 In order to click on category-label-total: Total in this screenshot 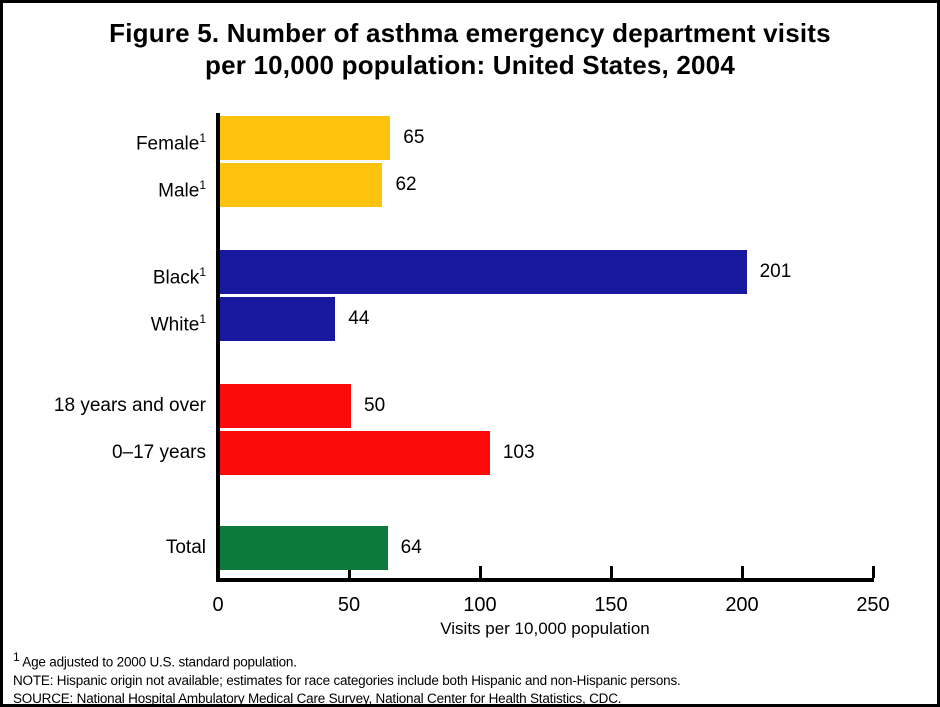, I will do `click(104, 548)`.